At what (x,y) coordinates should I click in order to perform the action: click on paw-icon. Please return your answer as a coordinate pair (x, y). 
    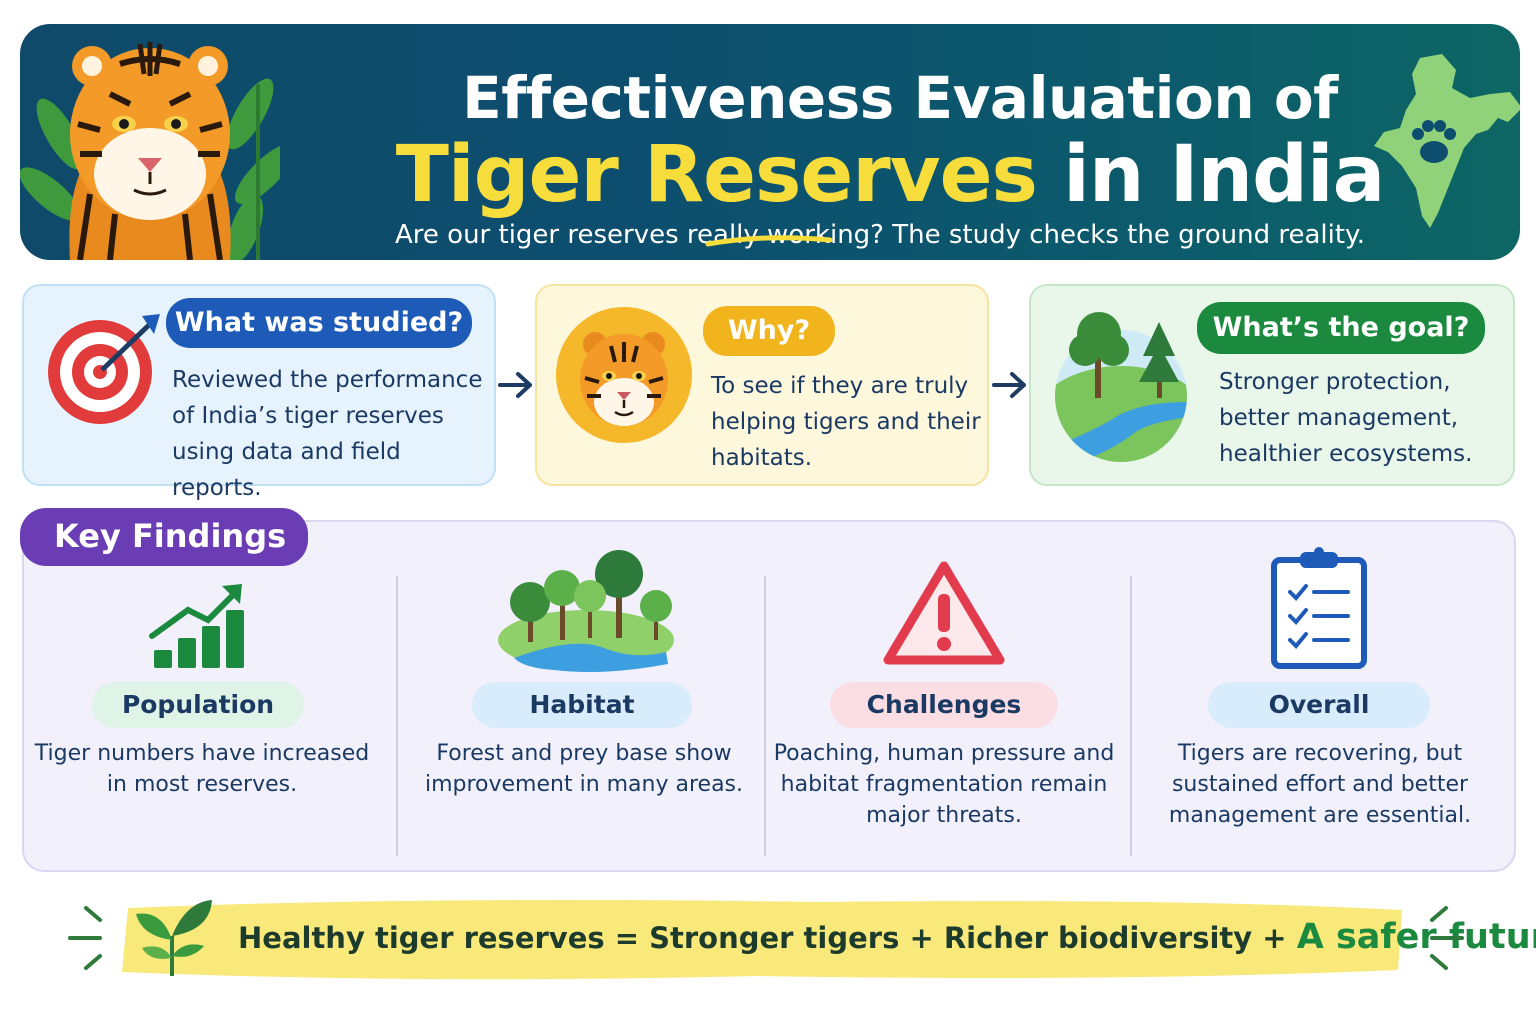
    Looking at the image, I should click on (1434, 141).